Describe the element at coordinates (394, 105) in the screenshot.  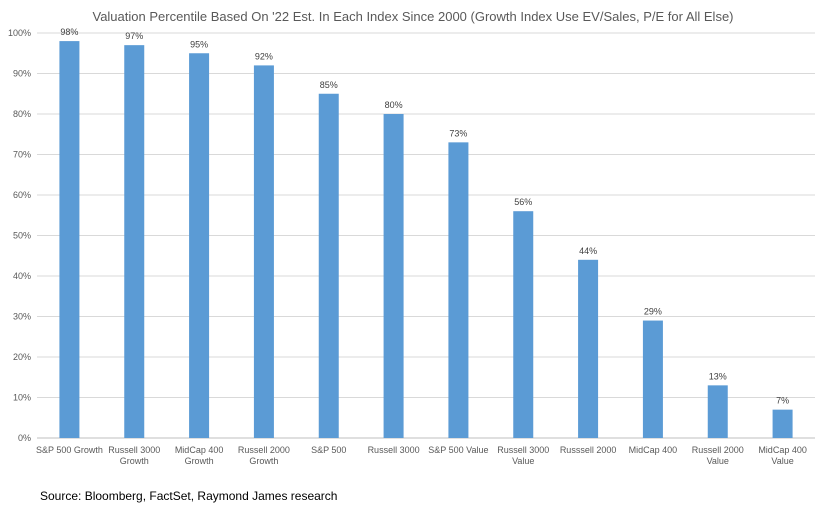
I see `data-label: 80%` at that location.